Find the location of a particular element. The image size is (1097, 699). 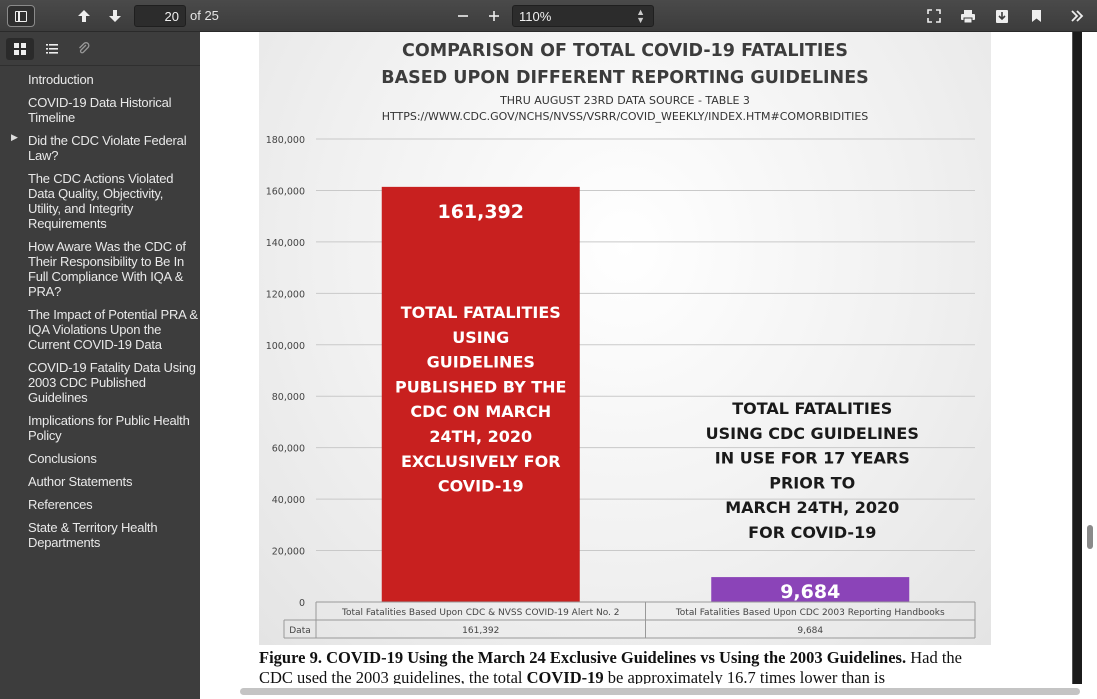

horizontal-scrollbar is located at coordinates (641, 691).